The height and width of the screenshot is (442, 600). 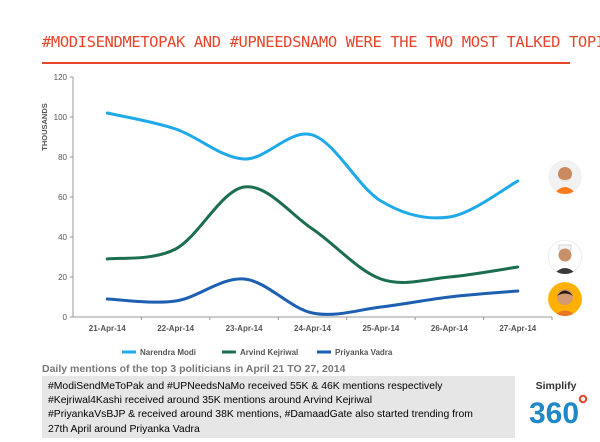 What do you see at coordinates (124, 429) in the screenshot?
I see `note-line: 27th April around Priyanka Vadra` at bounding box center [124, 429].